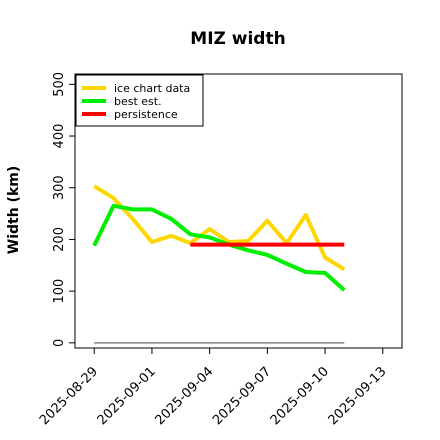  I want to click on y-tick-label: 200, so click(59, 239).